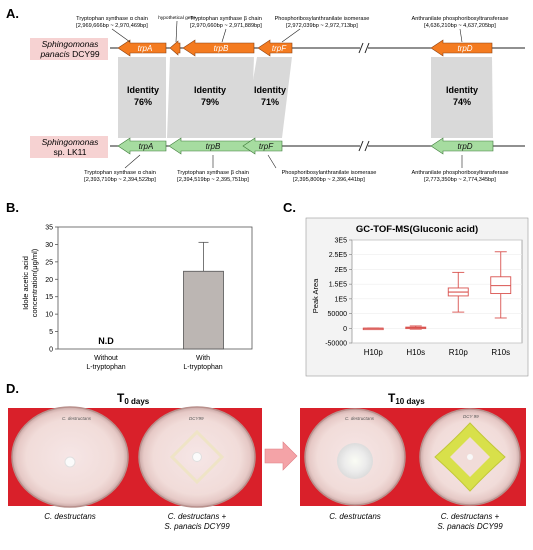 This screenshot has width=533, height=550. Describe the element at coordinates (196, 418) in the screenshot. I see `plate-handwritten-label: DCY99` at that location.